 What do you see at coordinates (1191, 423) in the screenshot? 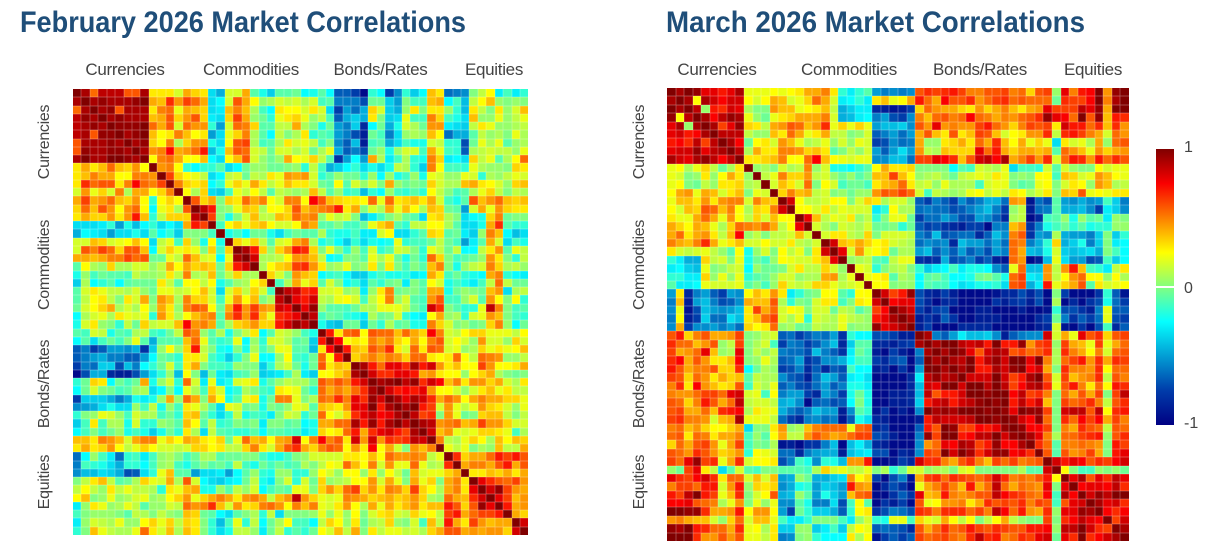
I see `svg-text: -1` at bounding box center [1191, 423].